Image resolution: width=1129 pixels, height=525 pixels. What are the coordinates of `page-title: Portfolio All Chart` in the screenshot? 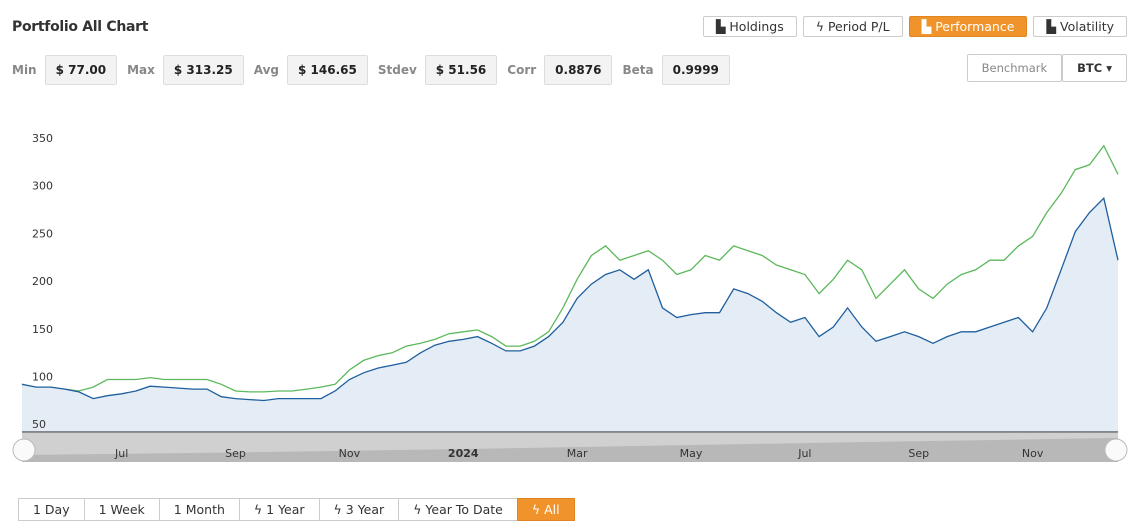 It's located at (80, 27).